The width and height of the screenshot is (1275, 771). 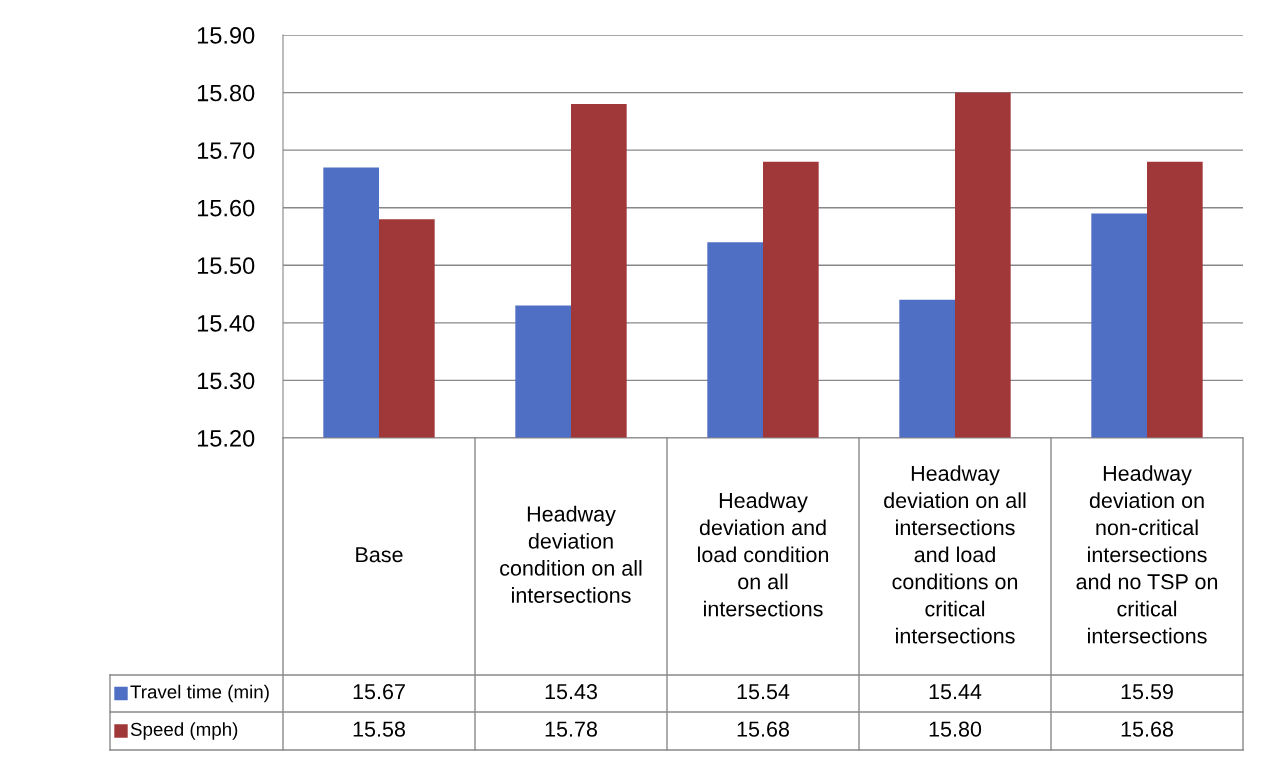 I want to click on x-tick-label: Headway deviation on non-critical intersections and no TSP on critical intersections, so click(x=1147, y=554).